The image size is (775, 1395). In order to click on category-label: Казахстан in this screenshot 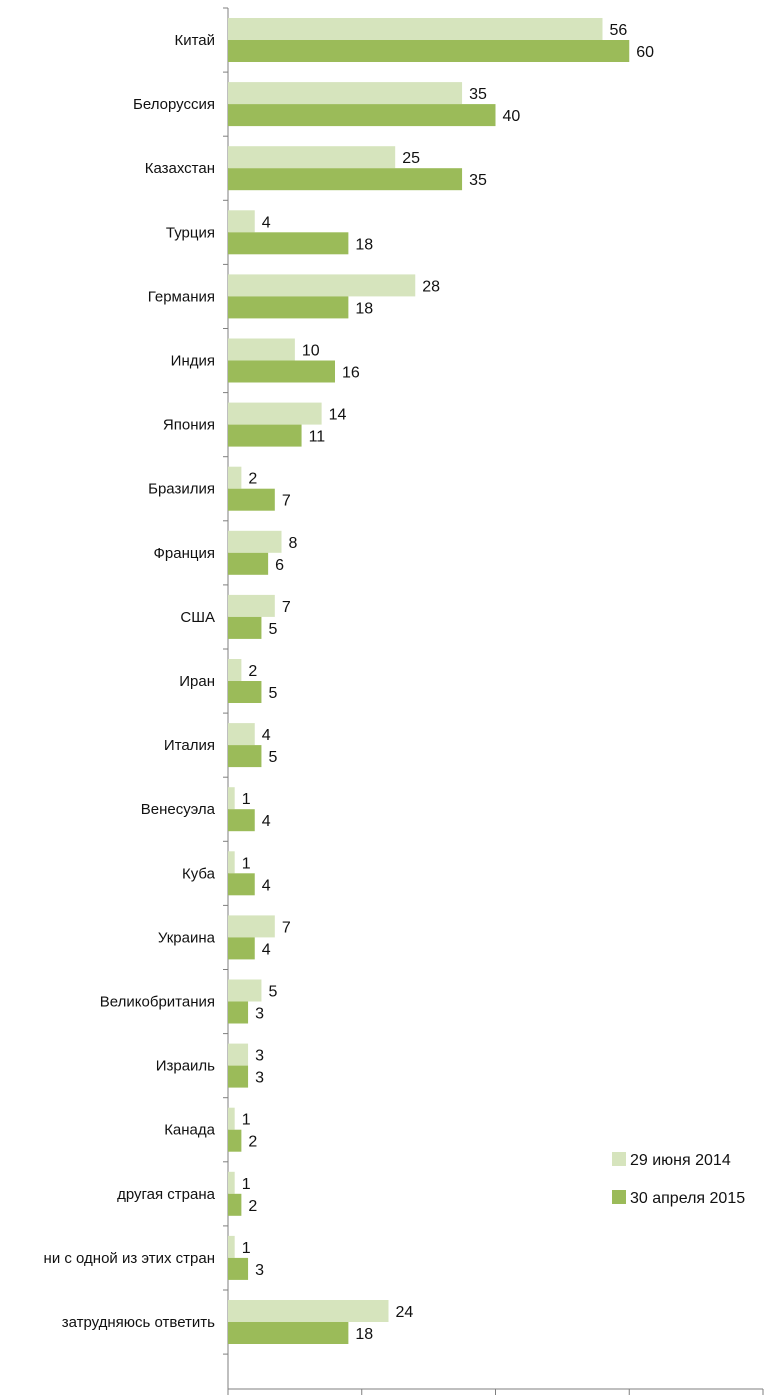, I will do `click(180, 168)`.